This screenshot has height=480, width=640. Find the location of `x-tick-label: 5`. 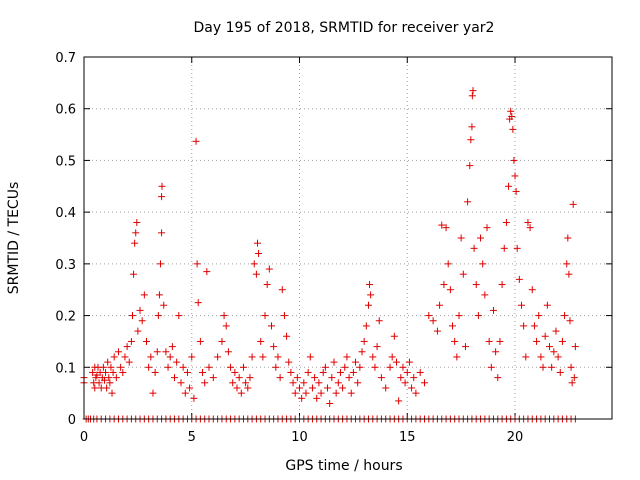

x-tick-label: 5 is located at coordinates (192, 437).